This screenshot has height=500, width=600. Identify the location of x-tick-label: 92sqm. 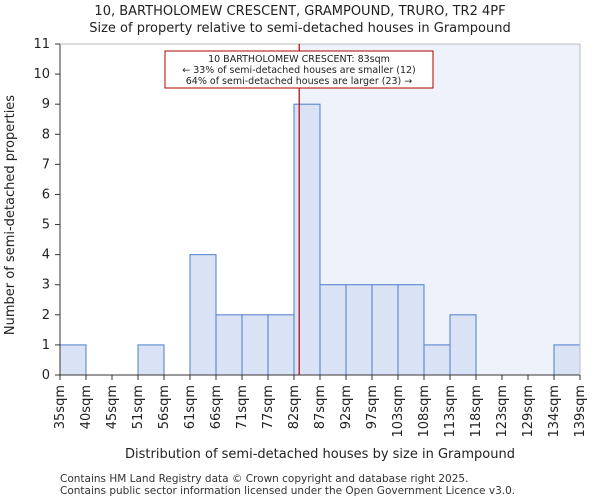
(346, 407).